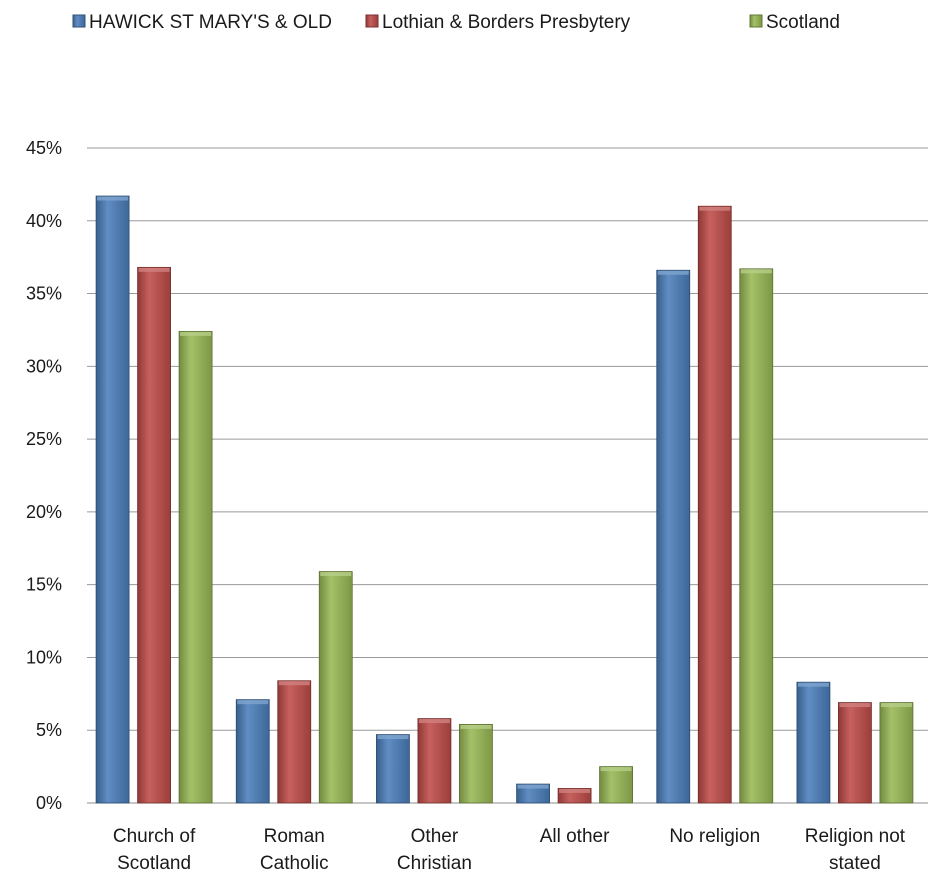 The height and width of the screenshot is (882, 930). I want to click on y-tick-label: 25%, so click(44, 439).